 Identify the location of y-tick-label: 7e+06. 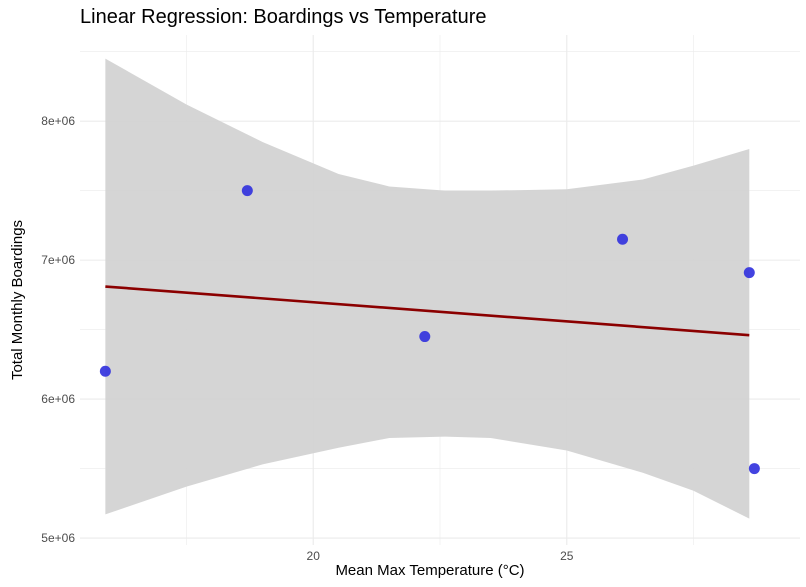
(58, 260).